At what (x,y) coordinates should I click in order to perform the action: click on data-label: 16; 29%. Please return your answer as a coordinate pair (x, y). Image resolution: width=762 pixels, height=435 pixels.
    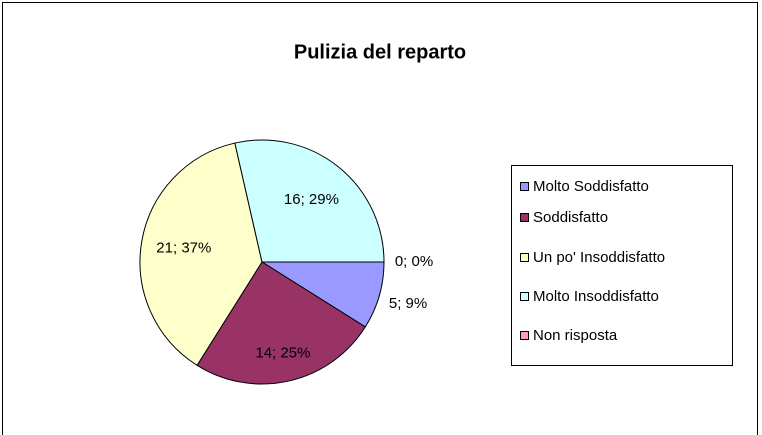
    Looking at the image, I should click on (311, 199).